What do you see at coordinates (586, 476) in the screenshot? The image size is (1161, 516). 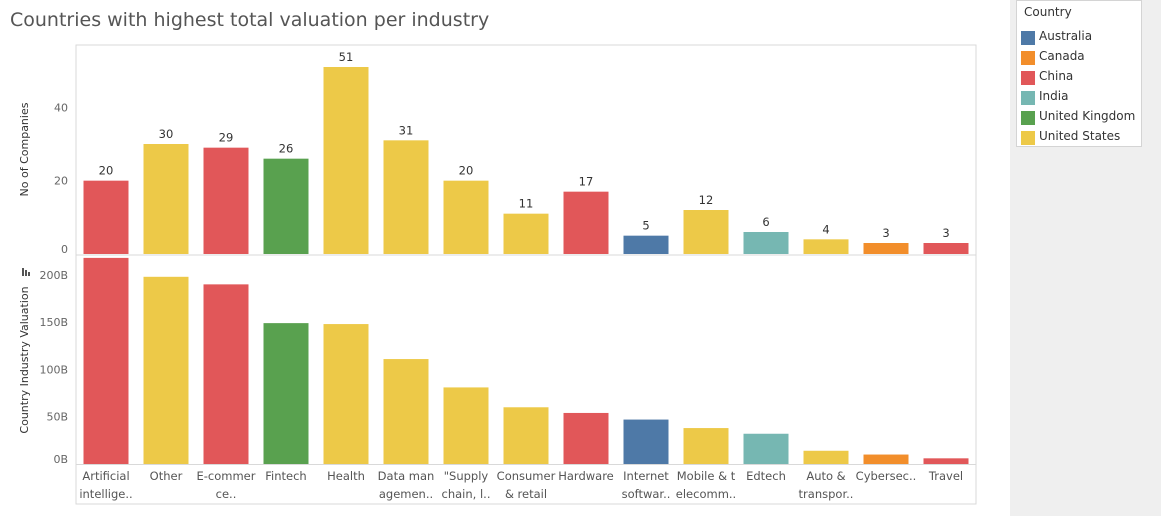 I see `category-label: Hardware` at bounding box center [586, 476].